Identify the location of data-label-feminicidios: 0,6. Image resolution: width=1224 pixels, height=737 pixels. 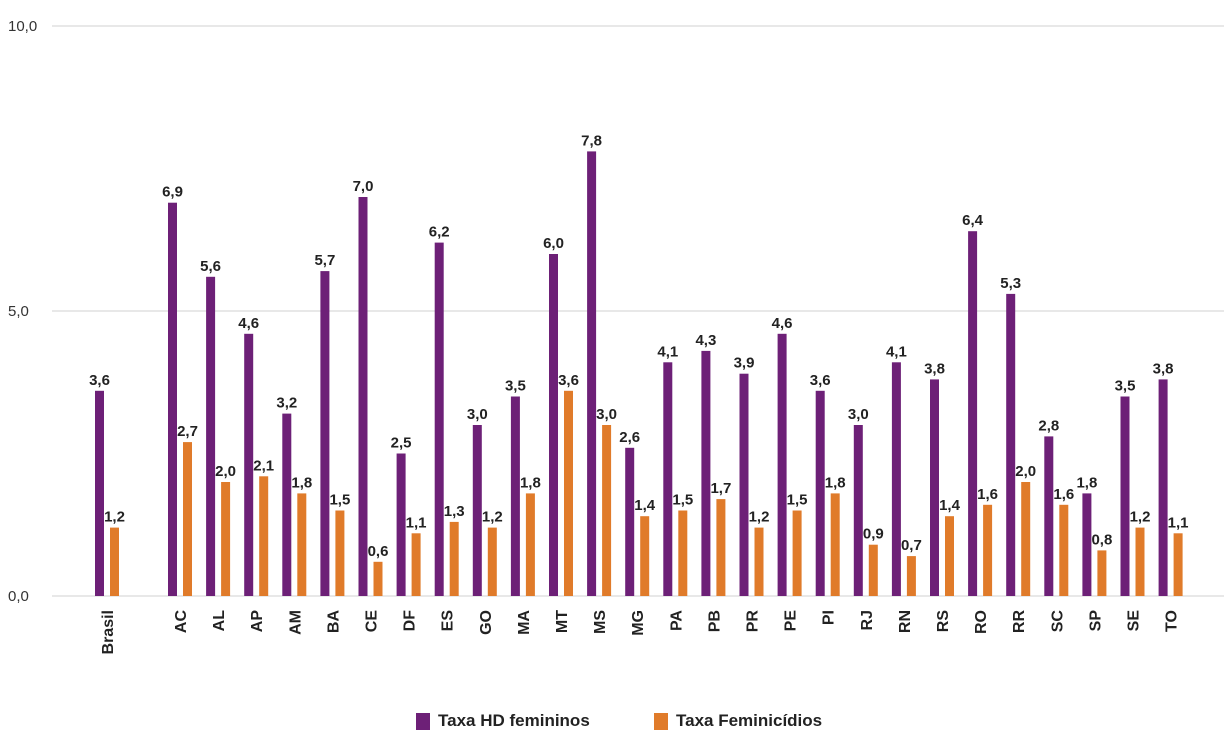
(378, 551).